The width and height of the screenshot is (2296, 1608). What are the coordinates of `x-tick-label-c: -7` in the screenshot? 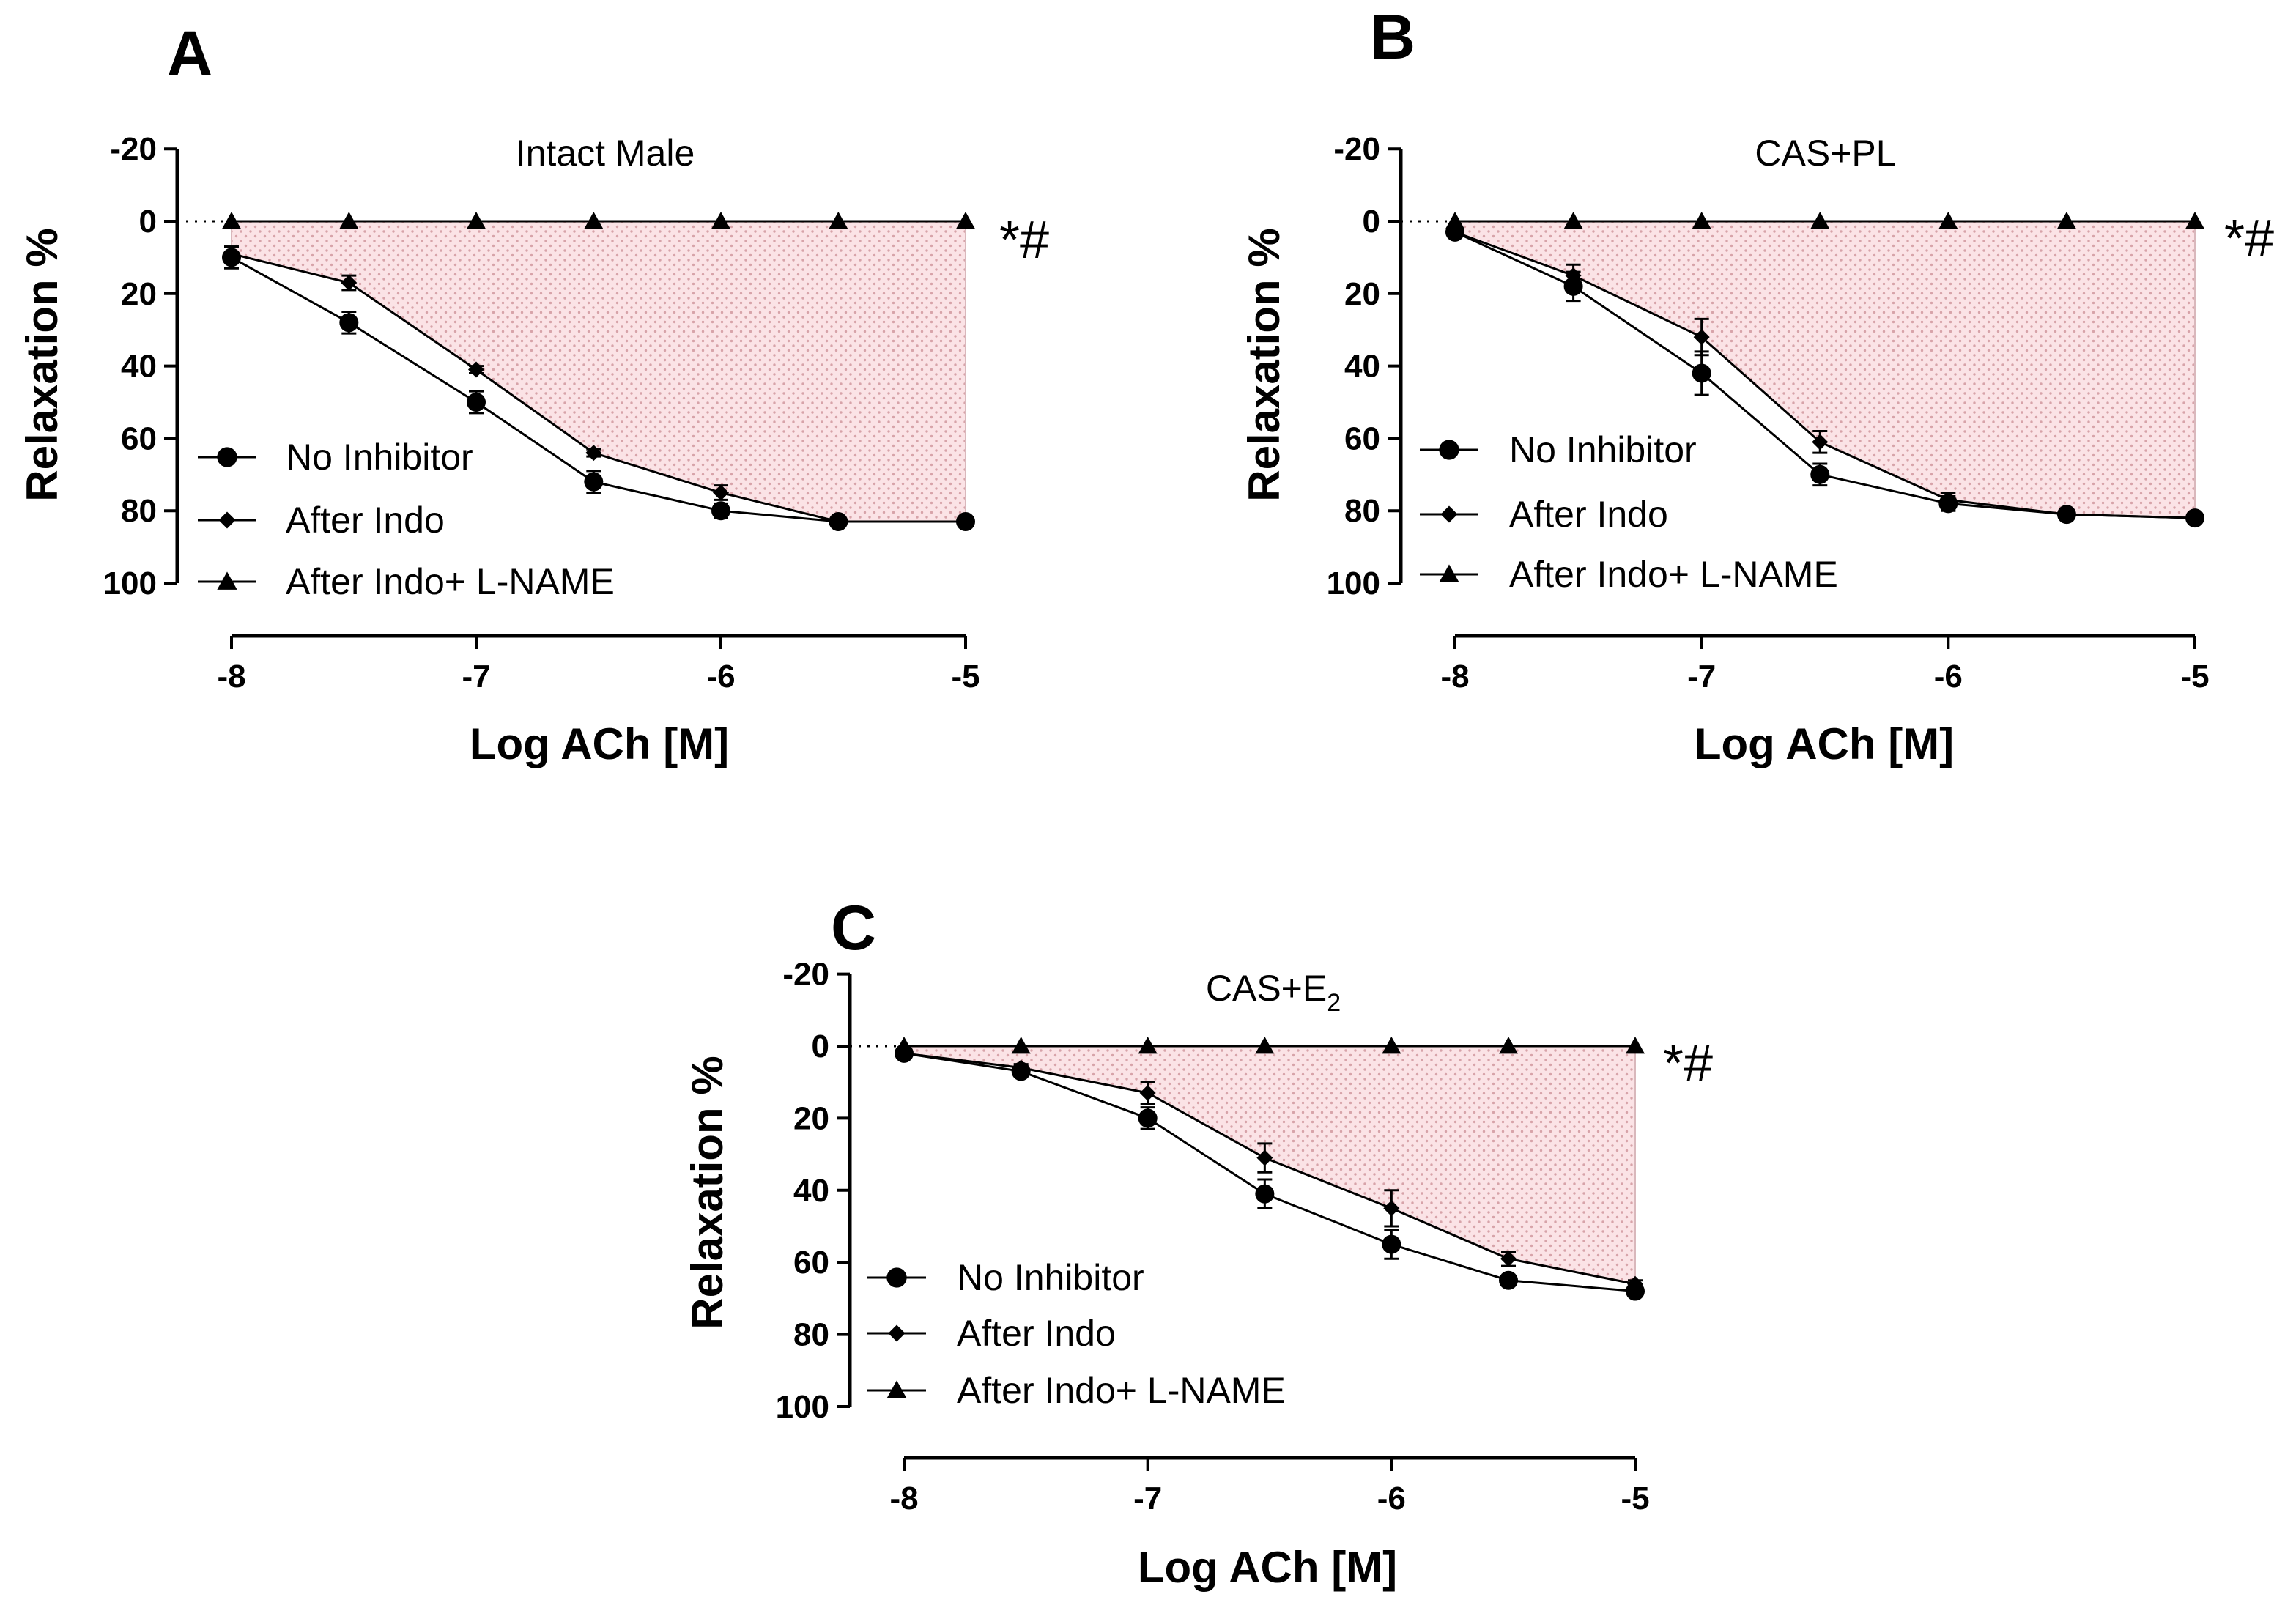 It's located at (1147, 1498).